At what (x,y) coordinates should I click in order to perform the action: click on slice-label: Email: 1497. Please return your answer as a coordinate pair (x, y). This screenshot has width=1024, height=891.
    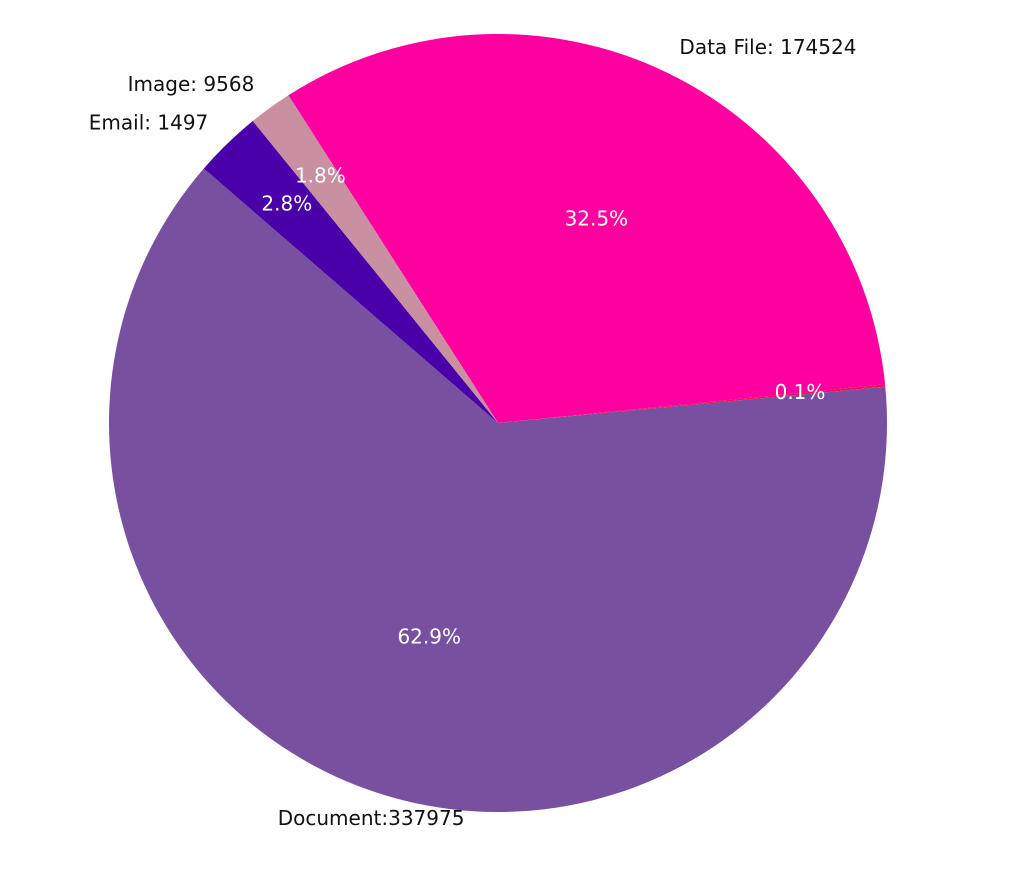
    Looking at the image, I should click on (148, 123).